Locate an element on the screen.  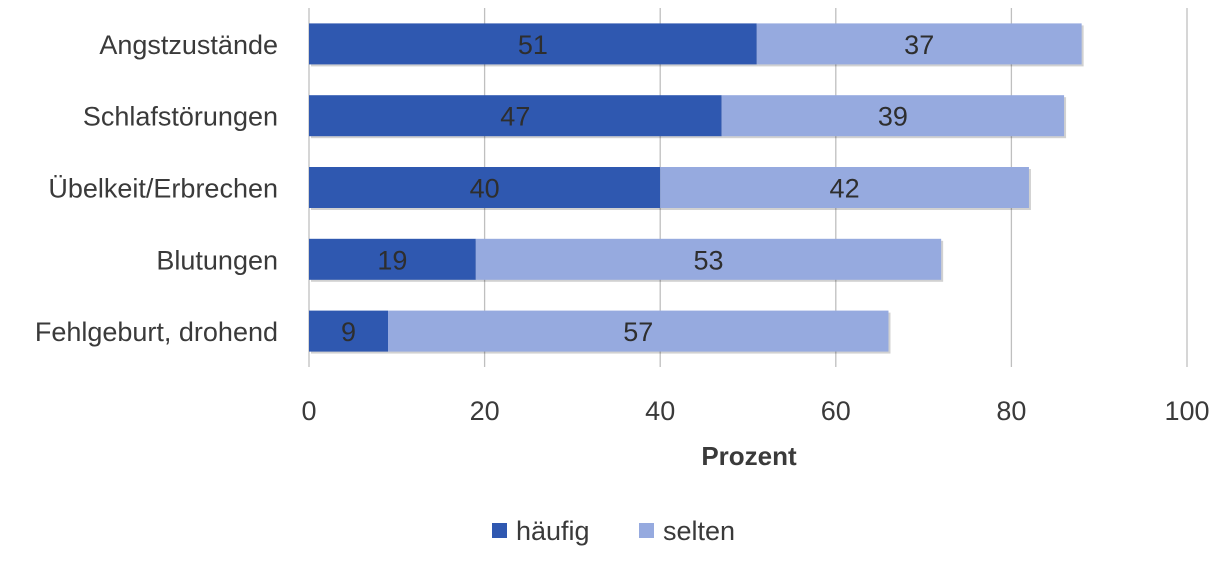
legend-swatch-häufig is located at coordinates (499, 530).